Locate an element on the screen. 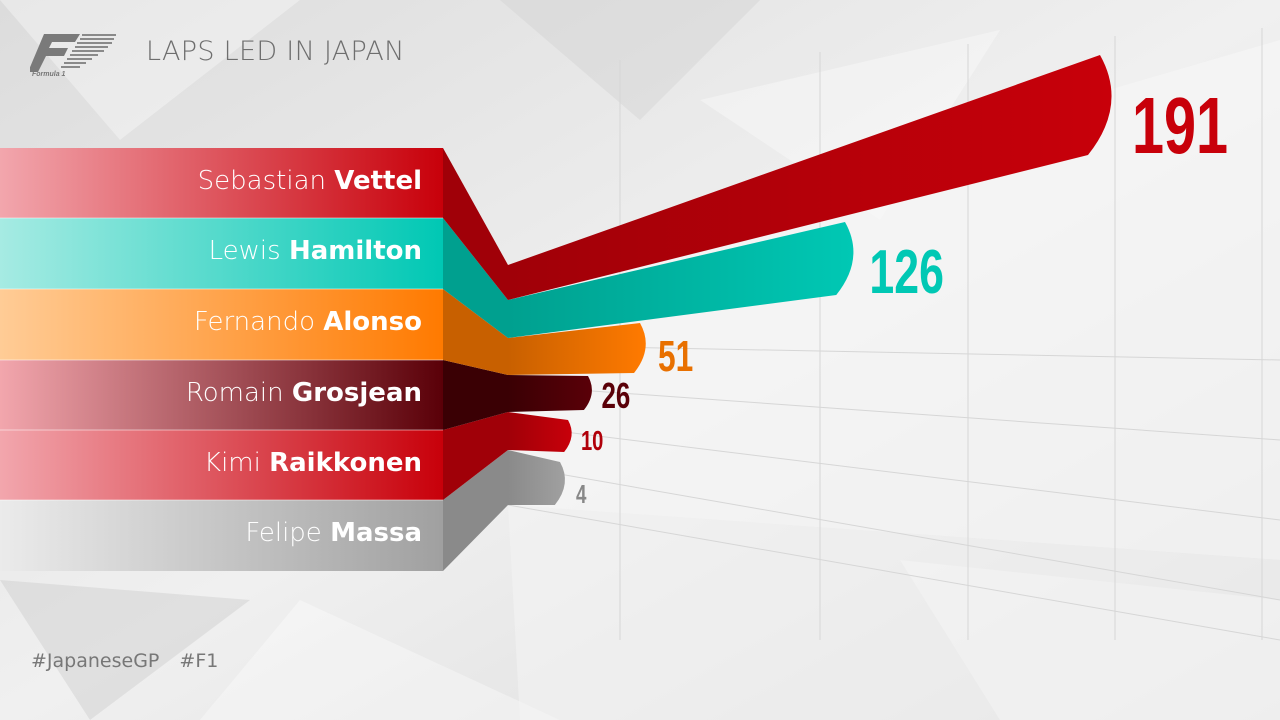 This screenshot has height=720, width=1280. chart-title: LAPS LED IN JAPAN is located at coordinates (275, 51).